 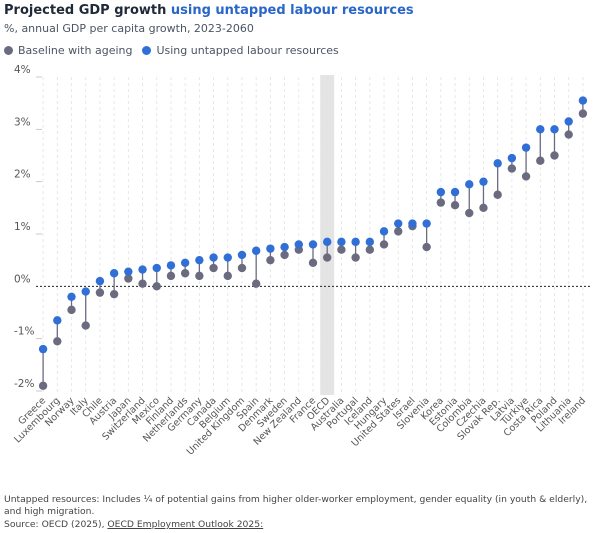 I want to click on y-tick-label: 2%, so click(x=22, y=175).